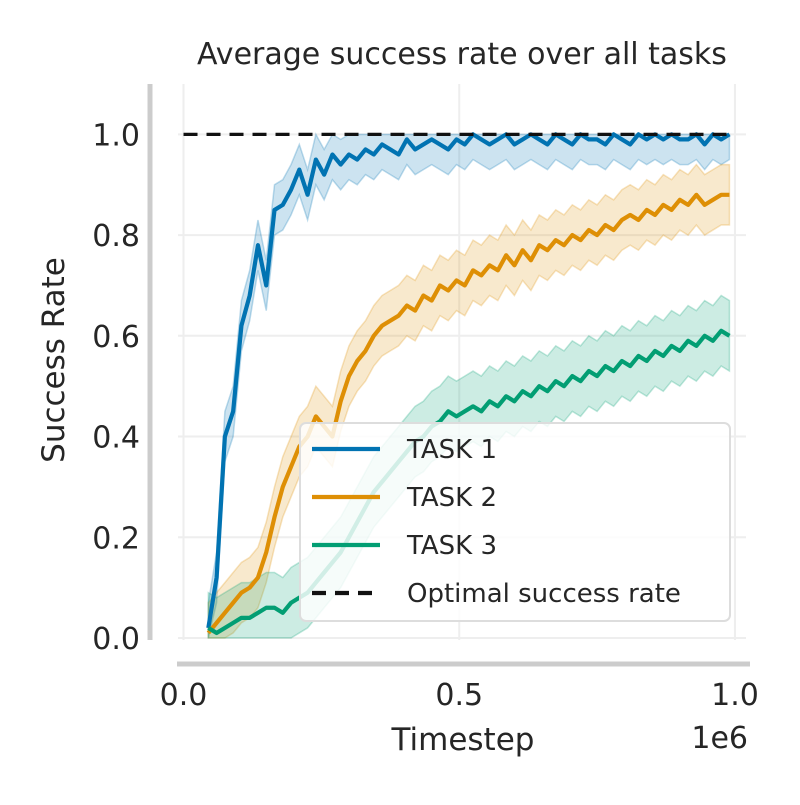 This screenshot has width=800, height=805. Describe the element at coordinates (459, 695) in the screenshot. I see `x-tick-label: 0.5` at that location.